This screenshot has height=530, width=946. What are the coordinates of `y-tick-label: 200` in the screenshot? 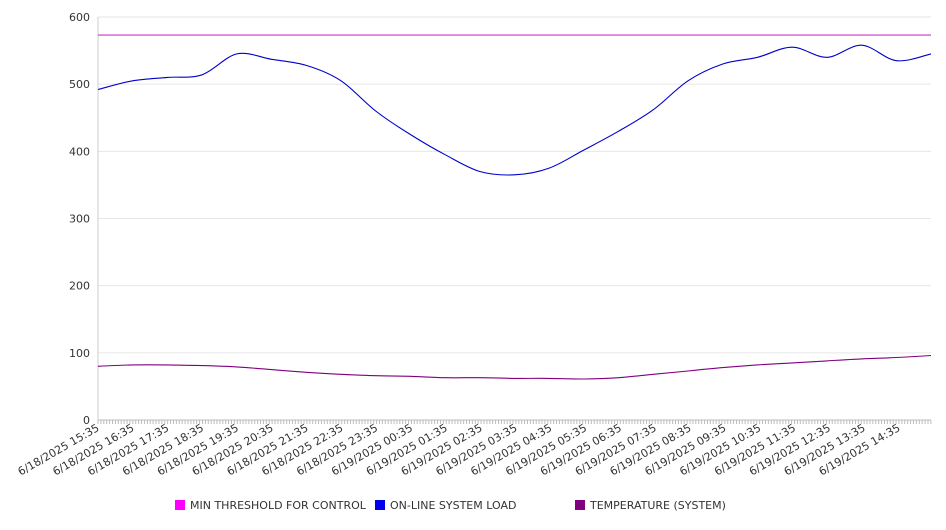 It's located at (79, 286).